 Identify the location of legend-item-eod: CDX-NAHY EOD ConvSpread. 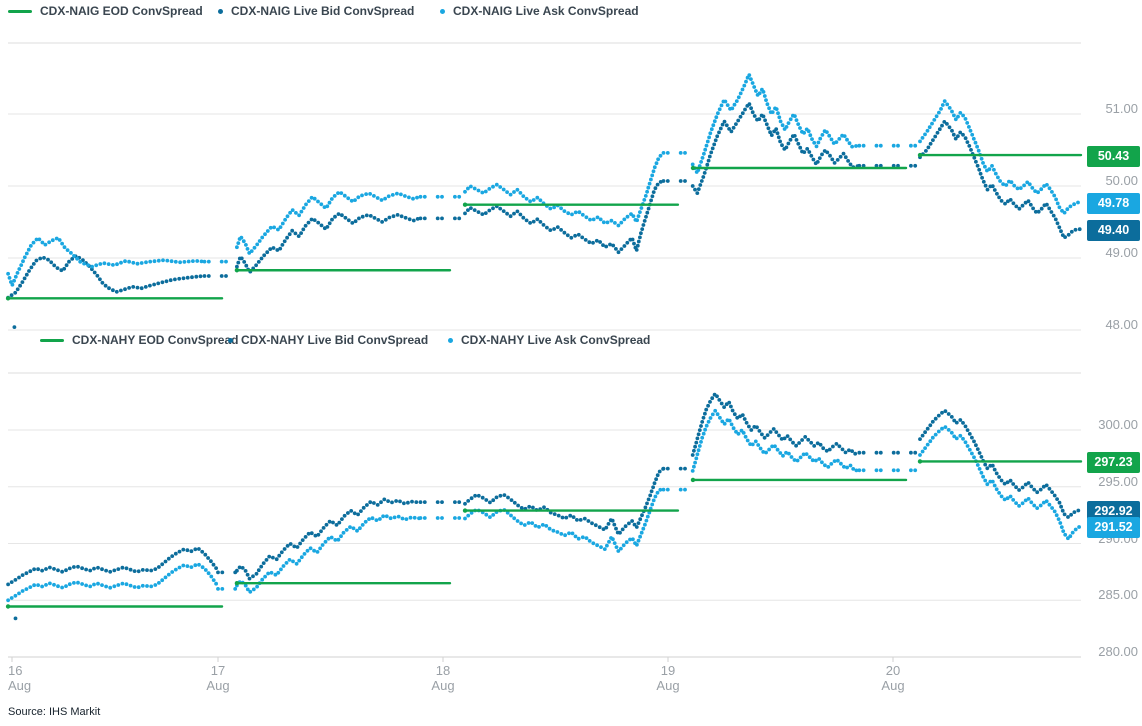
(139, 340).